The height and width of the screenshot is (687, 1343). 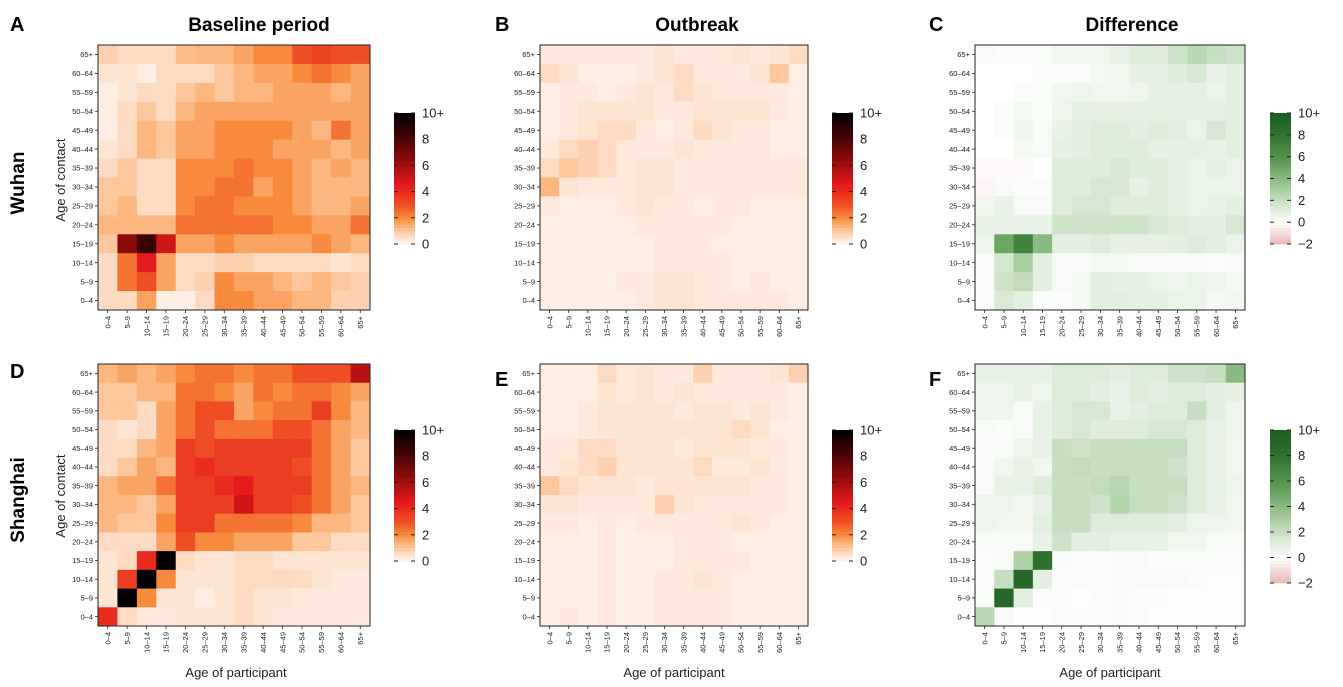 I want to click on colorbar-tick-label: 8, so click(x=863, y=139).